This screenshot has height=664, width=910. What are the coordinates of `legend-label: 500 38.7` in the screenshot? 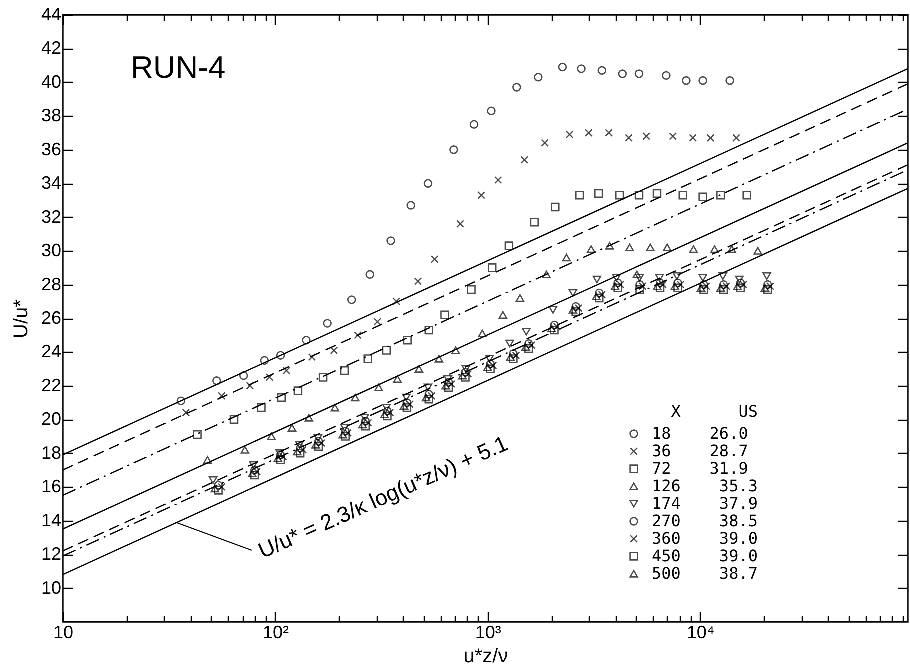 It's located at (705, 573).